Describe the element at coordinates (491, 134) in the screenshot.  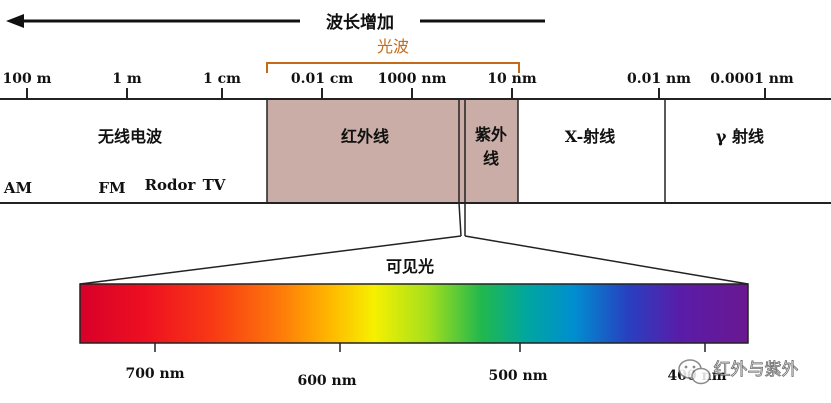
I see `band-ultraviolet-label-1: 紫外` at that location.